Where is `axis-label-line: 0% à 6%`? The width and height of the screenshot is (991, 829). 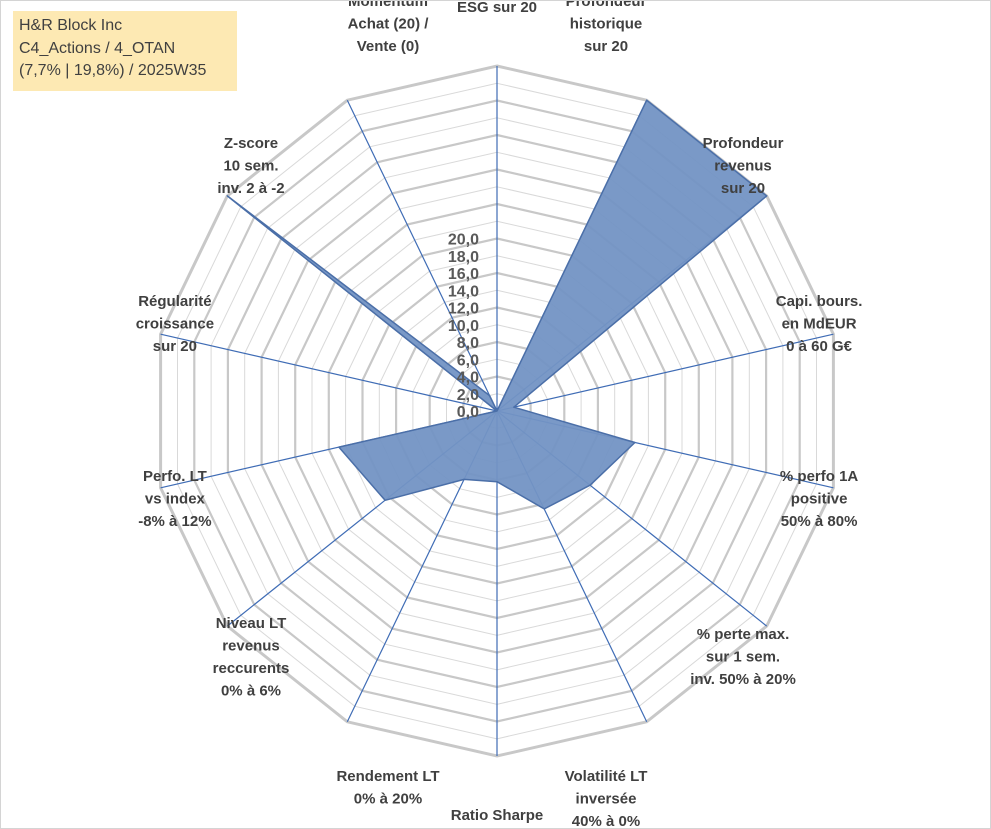 axis-label-line: 0% à 6% is located at coordinates (251, 690).